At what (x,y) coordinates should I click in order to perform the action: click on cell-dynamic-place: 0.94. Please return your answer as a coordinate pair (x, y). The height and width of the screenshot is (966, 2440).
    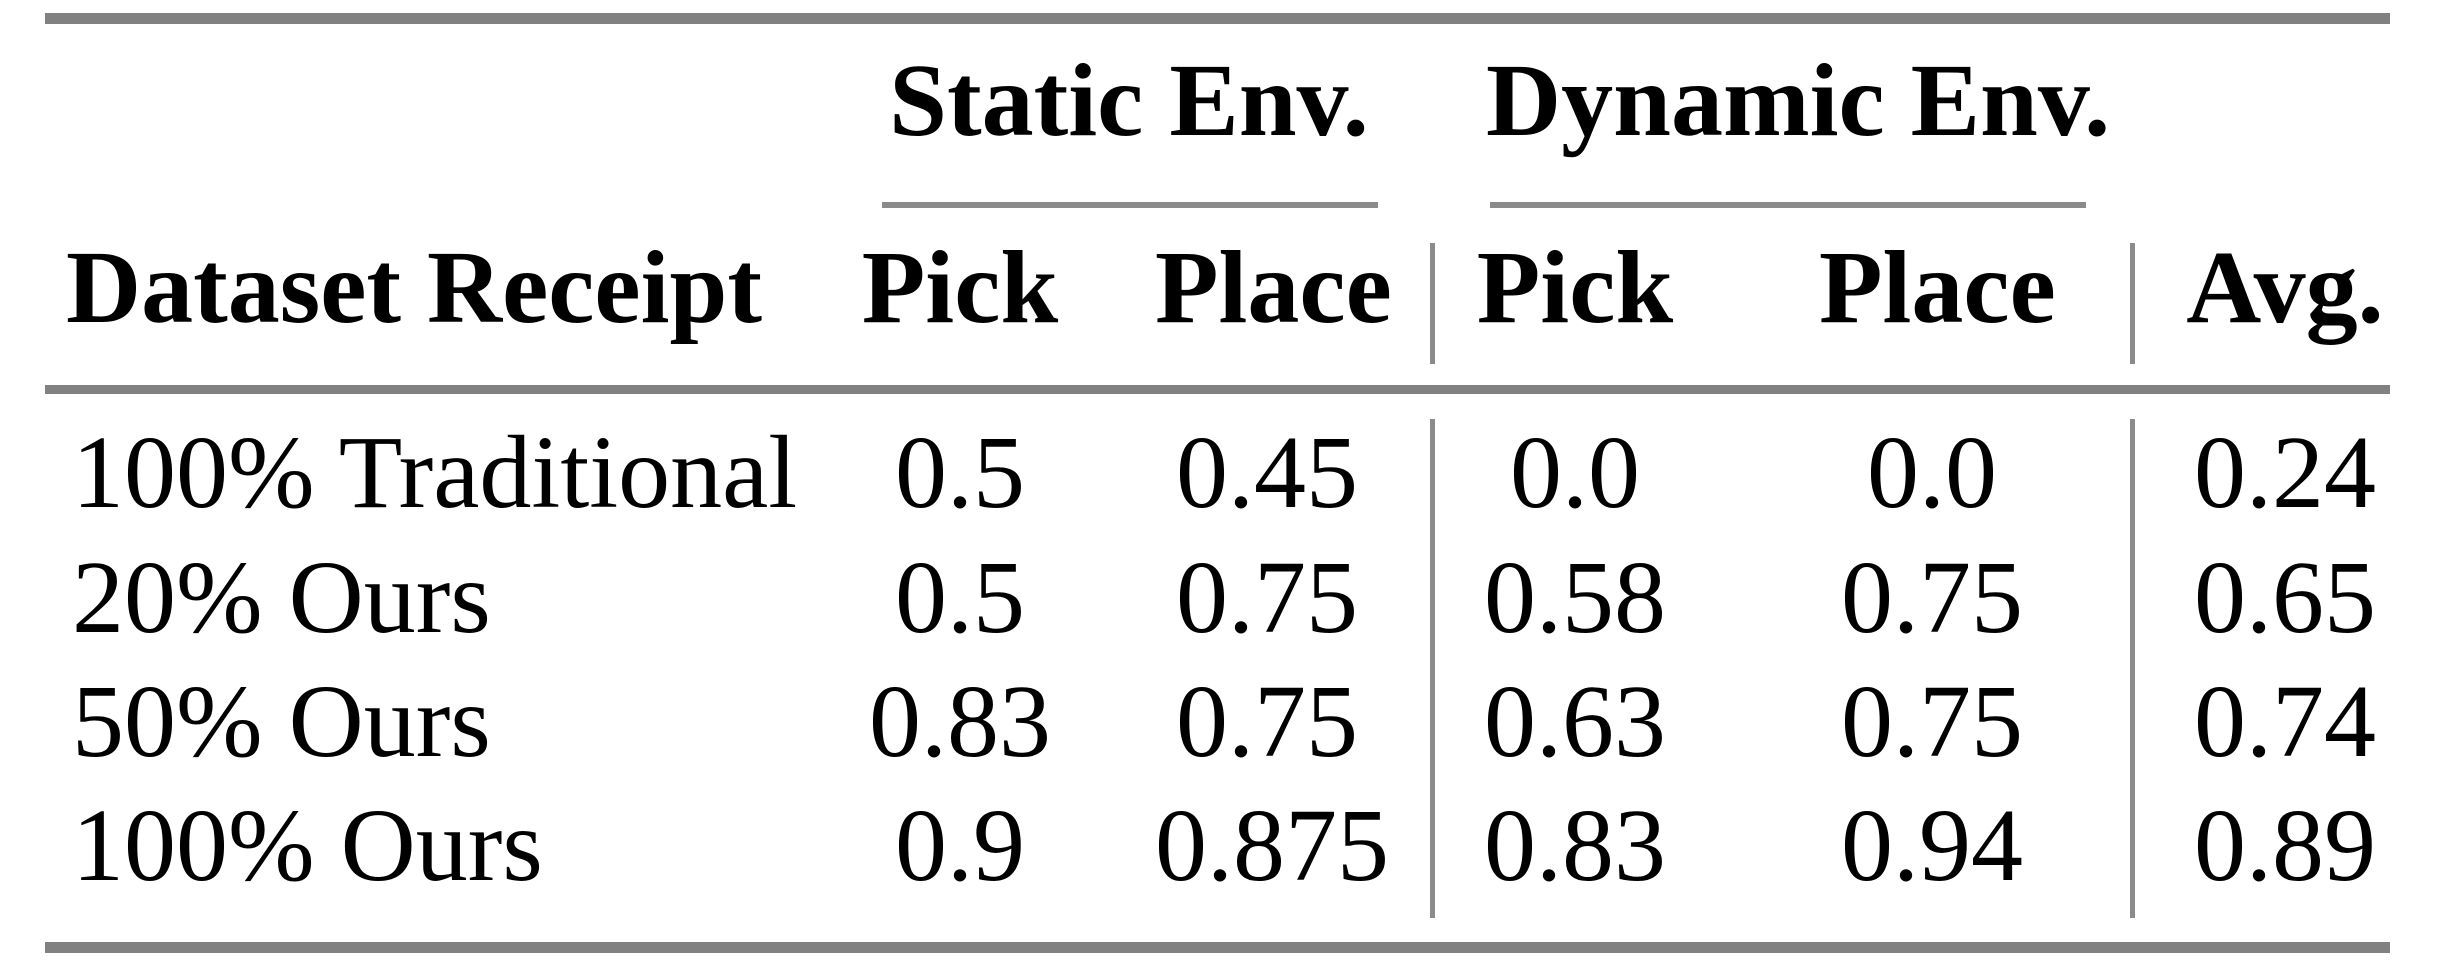
    Looking at the image, I should click on (1932, 845).